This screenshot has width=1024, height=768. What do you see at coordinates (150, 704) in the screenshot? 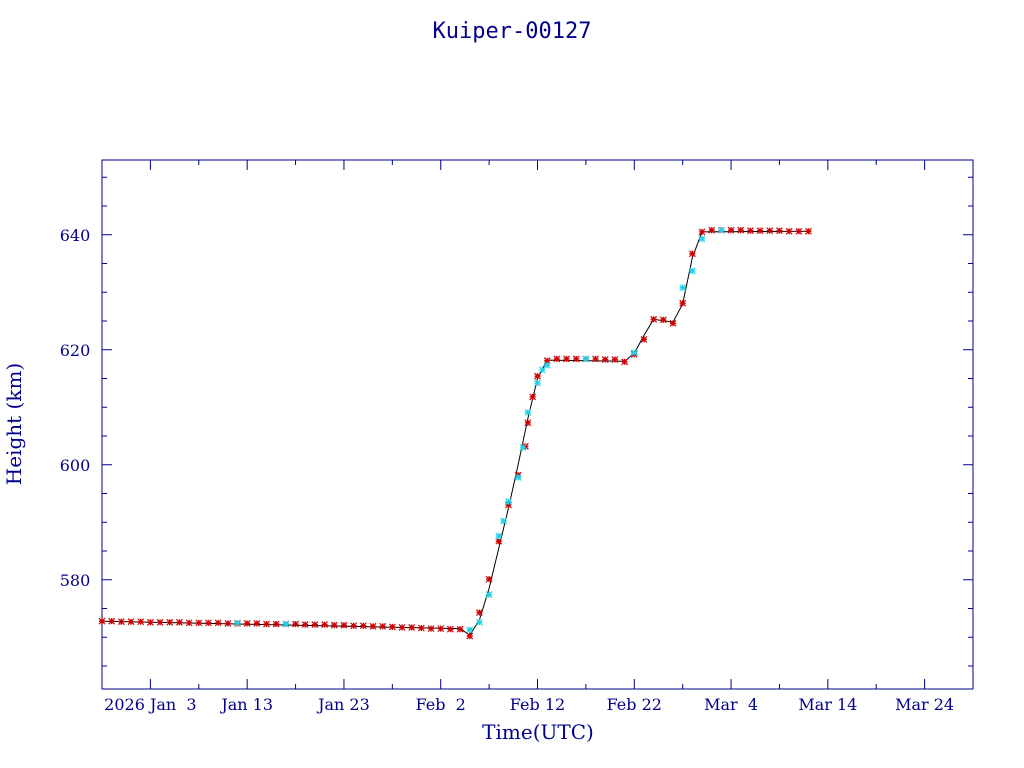
I see `x-tick-label: 2026 Jan 3` at bounding box center [150, 704].